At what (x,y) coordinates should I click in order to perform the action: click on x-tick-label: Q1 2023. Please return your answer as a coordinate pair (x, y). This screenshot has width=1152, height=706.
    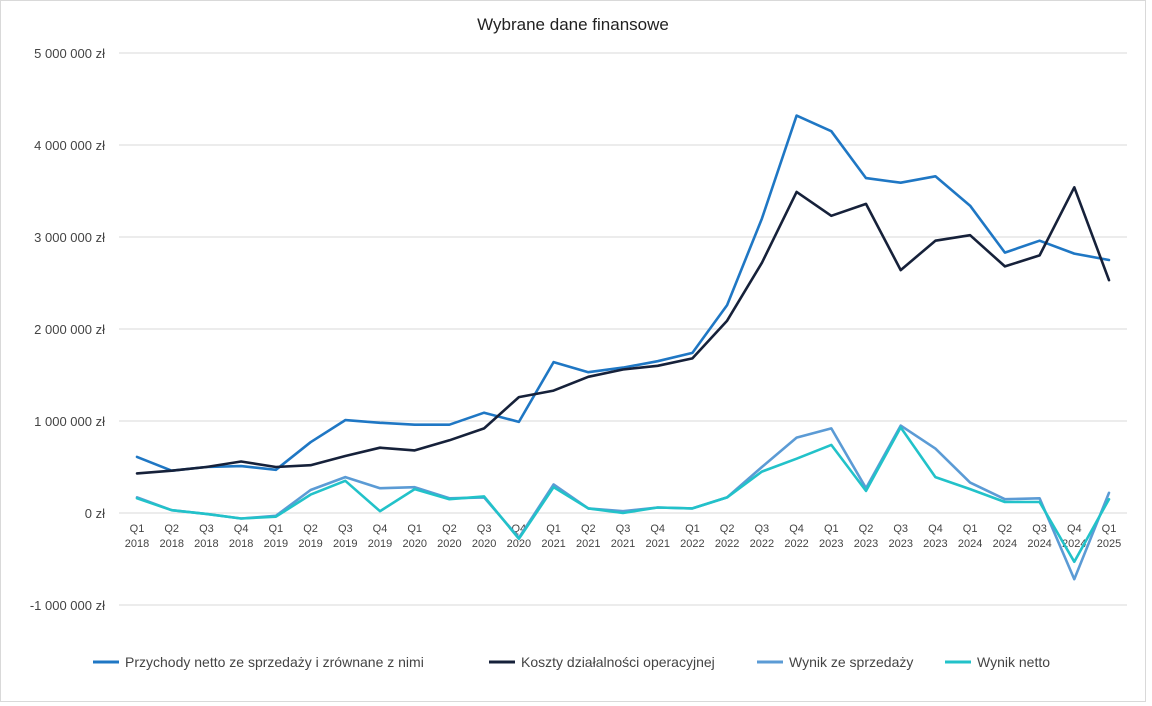
    Looking at the image, I should click on (831, 536).